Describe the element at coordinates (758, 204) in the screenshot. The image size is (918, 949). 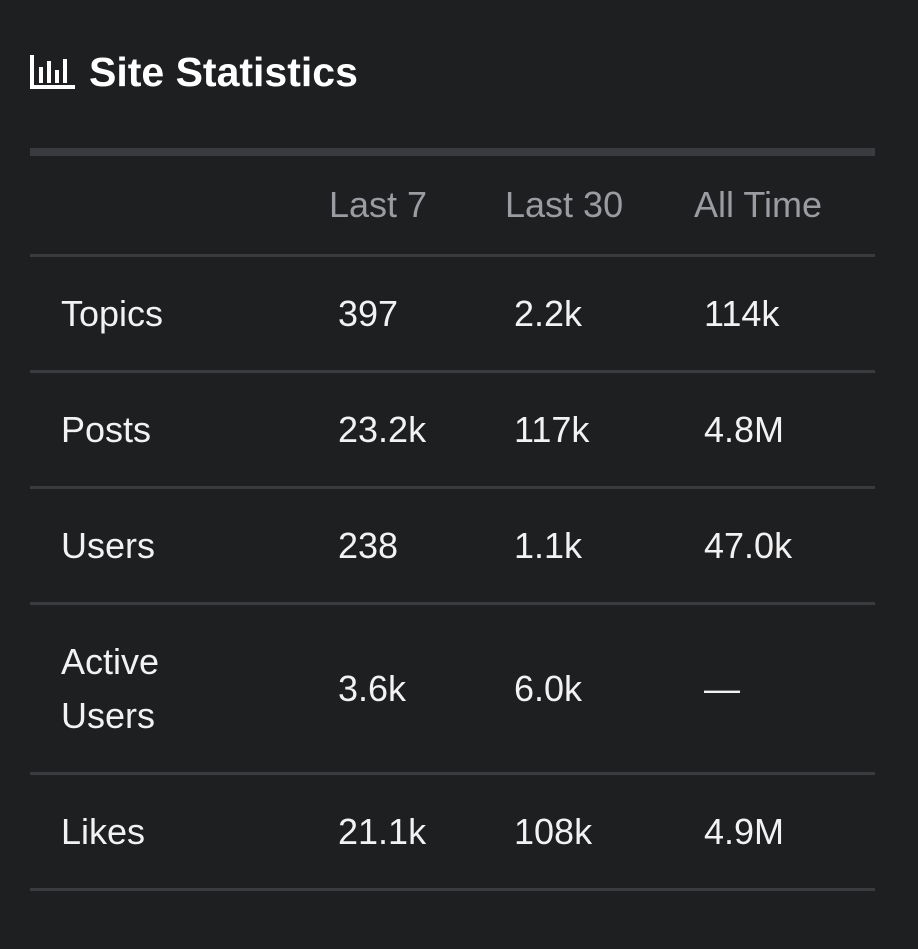
I see `column-header: All Time` at that location.